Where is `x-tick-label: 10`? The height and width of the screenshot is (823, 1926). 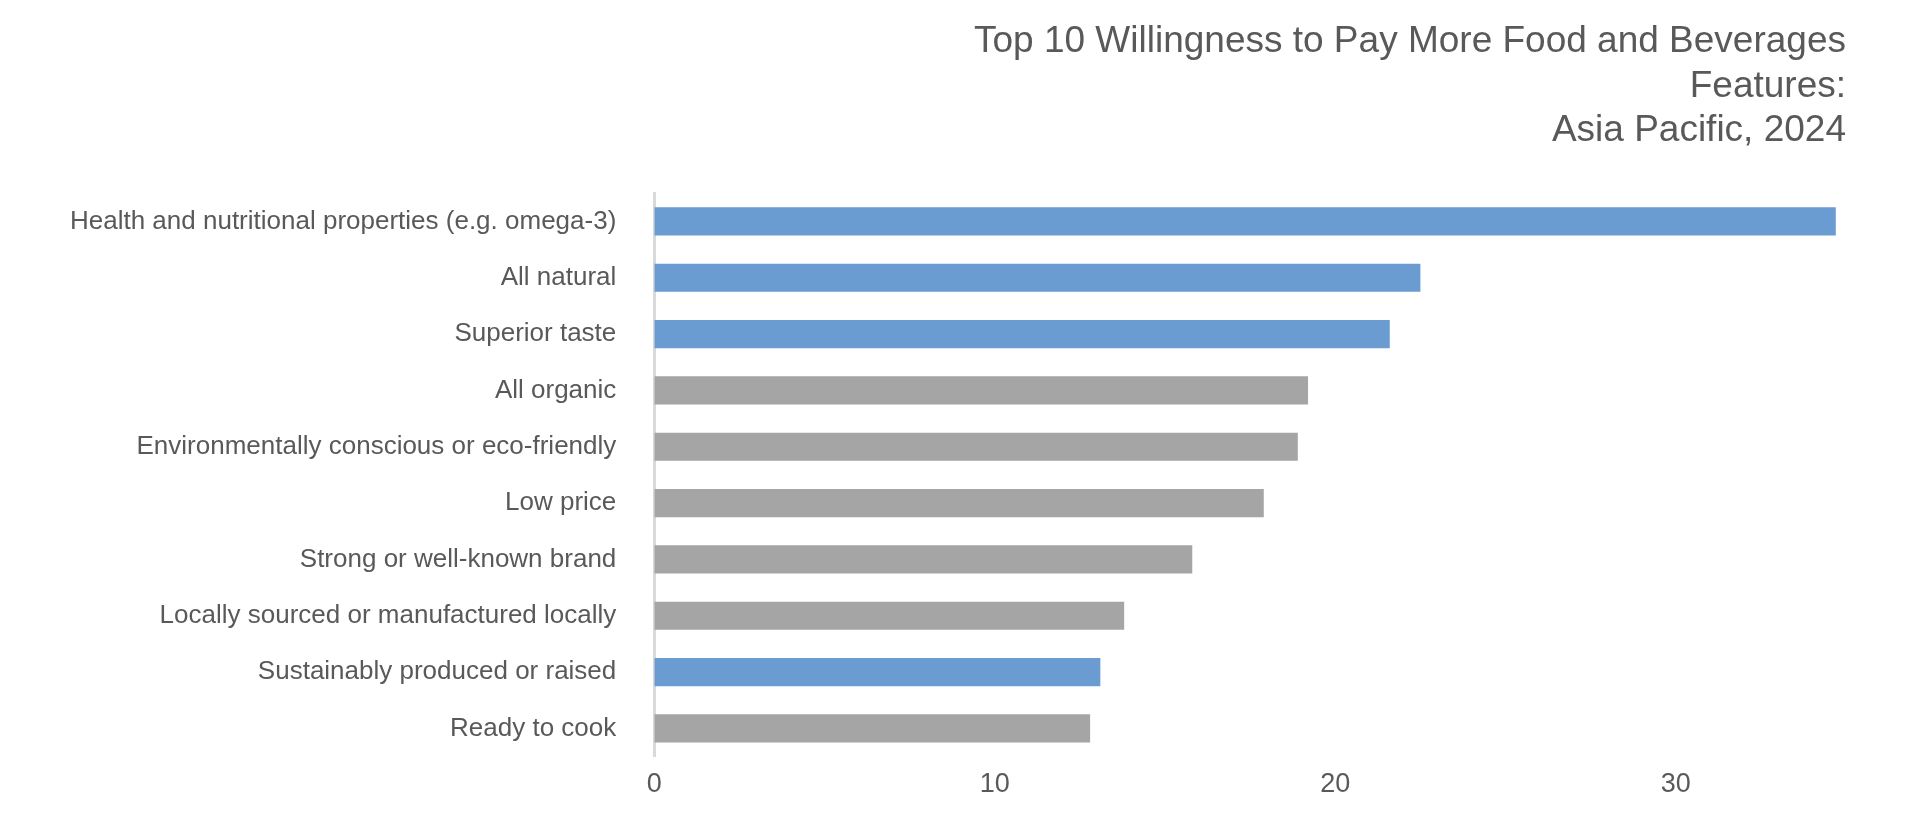
x-tick-label: 10 is located at coordinates (994, 783).